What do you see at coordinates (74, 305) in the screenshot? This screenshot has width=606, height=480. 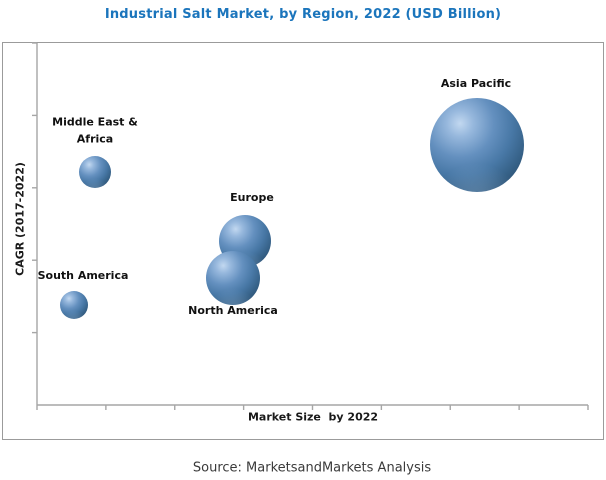 I see `bubble-south-america` at bounding box center [74, 305].